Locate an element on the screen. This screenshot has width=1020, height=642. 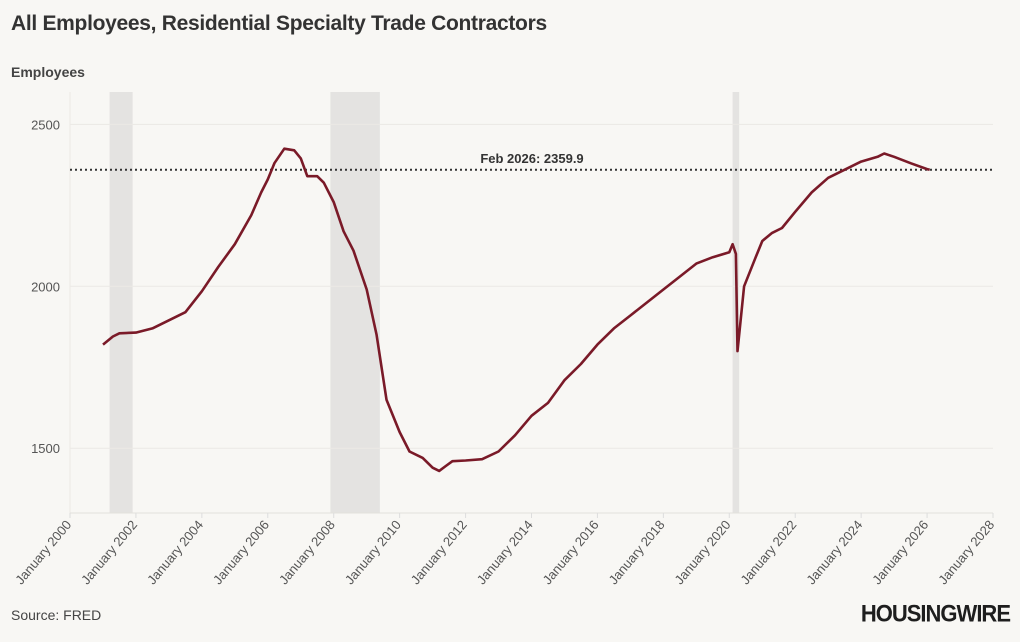
y-axis-label: Employees is located at coordinates (48, 72).